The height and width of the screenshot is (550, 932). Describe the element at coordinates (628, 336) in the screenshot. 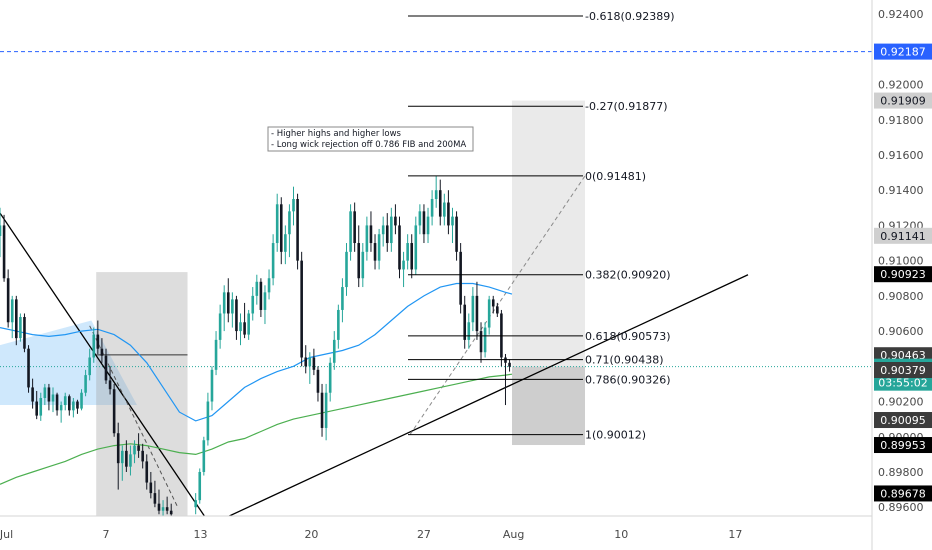

I see `fib-level-label: 0.618(0.90573)` at that location.